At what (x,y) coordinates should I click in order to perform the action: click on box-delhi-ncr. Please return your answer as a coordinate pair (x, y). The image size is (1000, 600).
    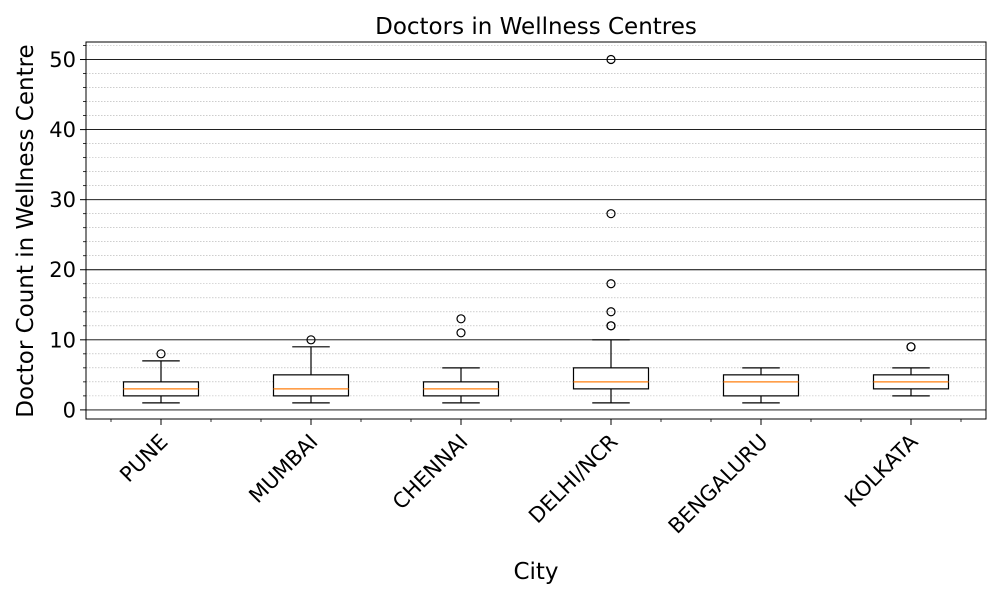
    Looking at the image, I should click on (611, 229).